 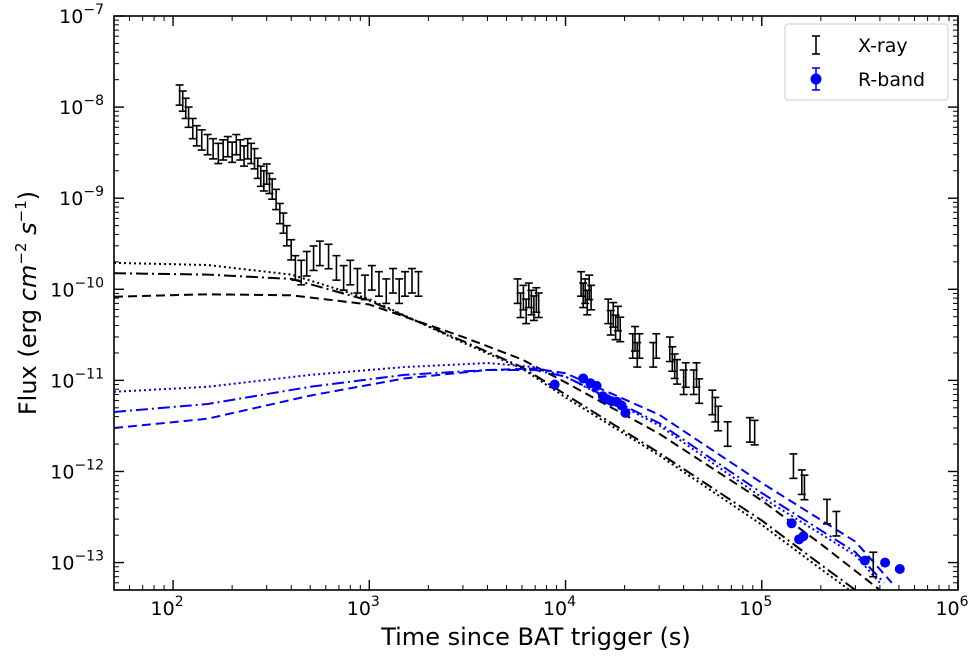 I want to click on y-tick-label: 10⁻¹¹, so click(x=77, y=379).